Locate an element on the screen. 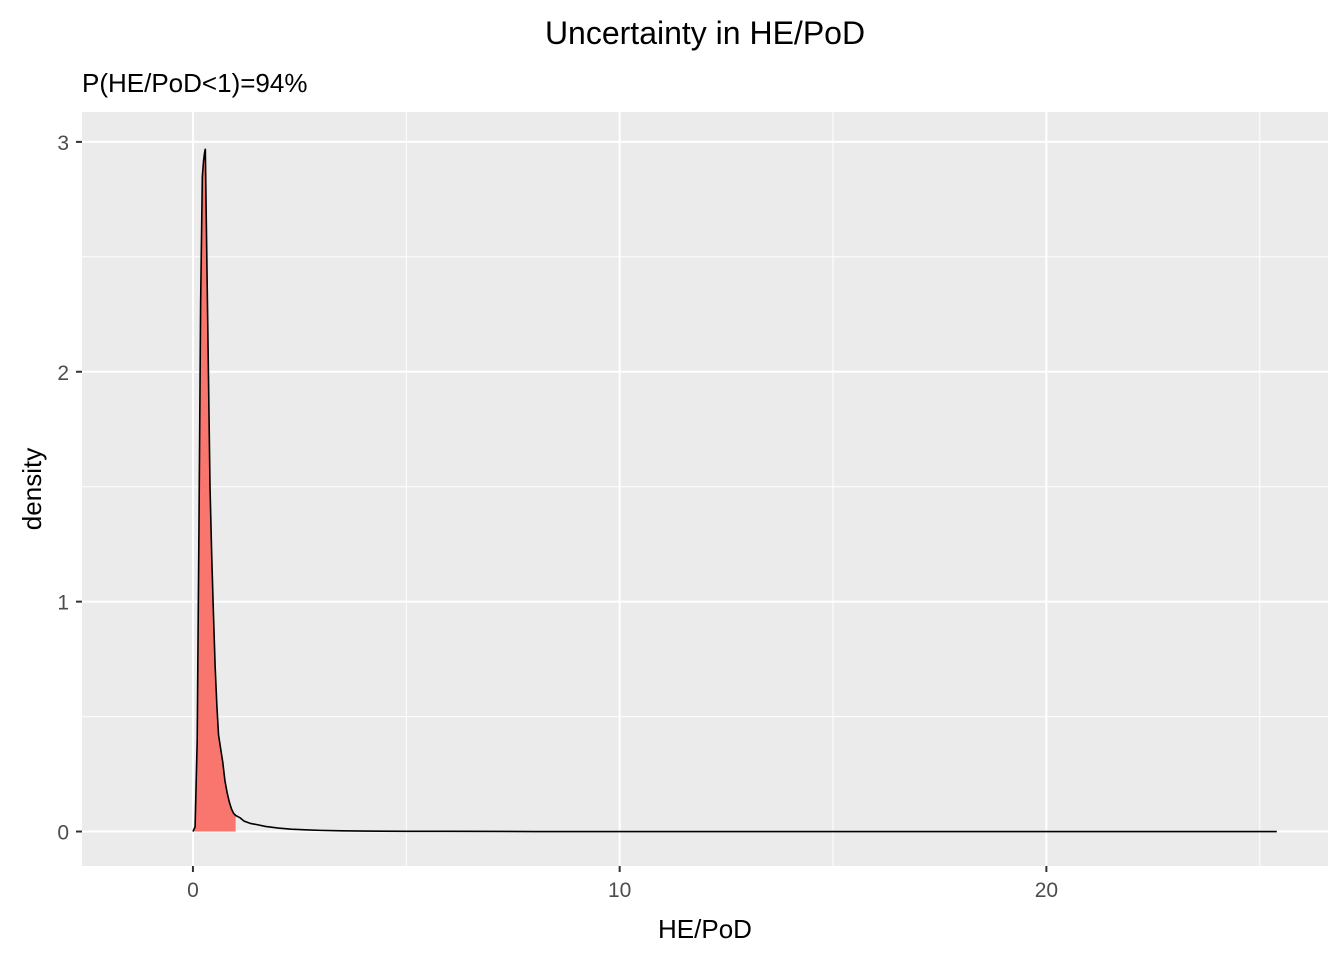 The image size is (1344, 960). chart-title: Uncertainty in HE/PoD is located at coordinates (705, 33).